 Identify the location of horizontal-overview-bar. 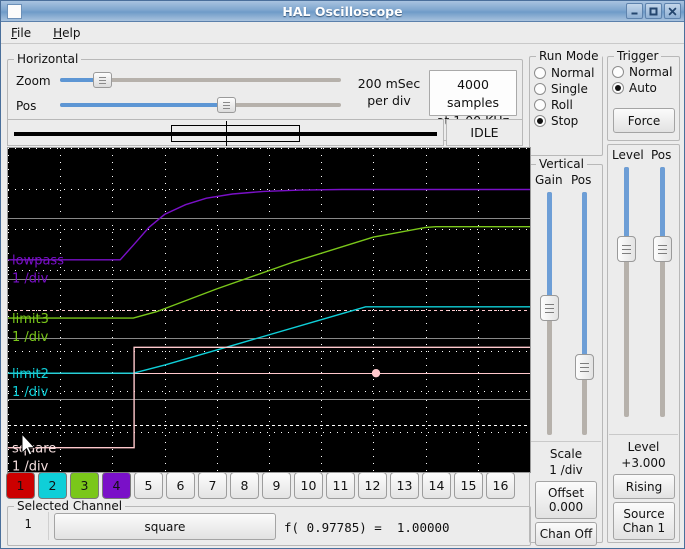
(225, 132).